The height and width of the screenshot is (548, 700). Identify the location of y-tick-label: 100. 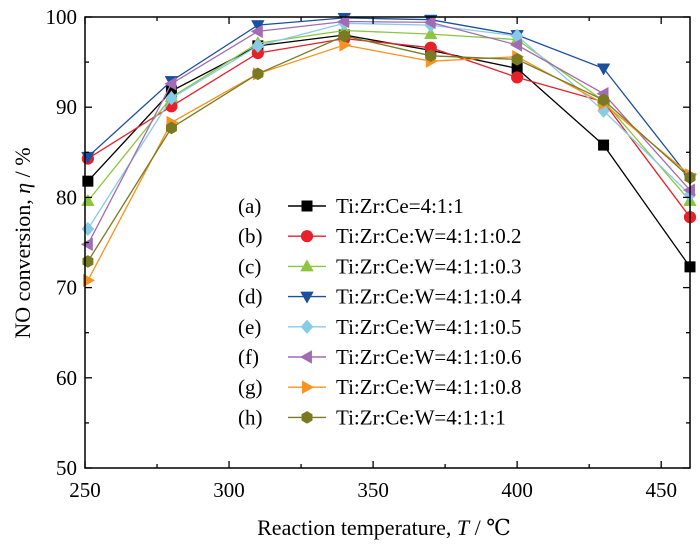
(62, 17).